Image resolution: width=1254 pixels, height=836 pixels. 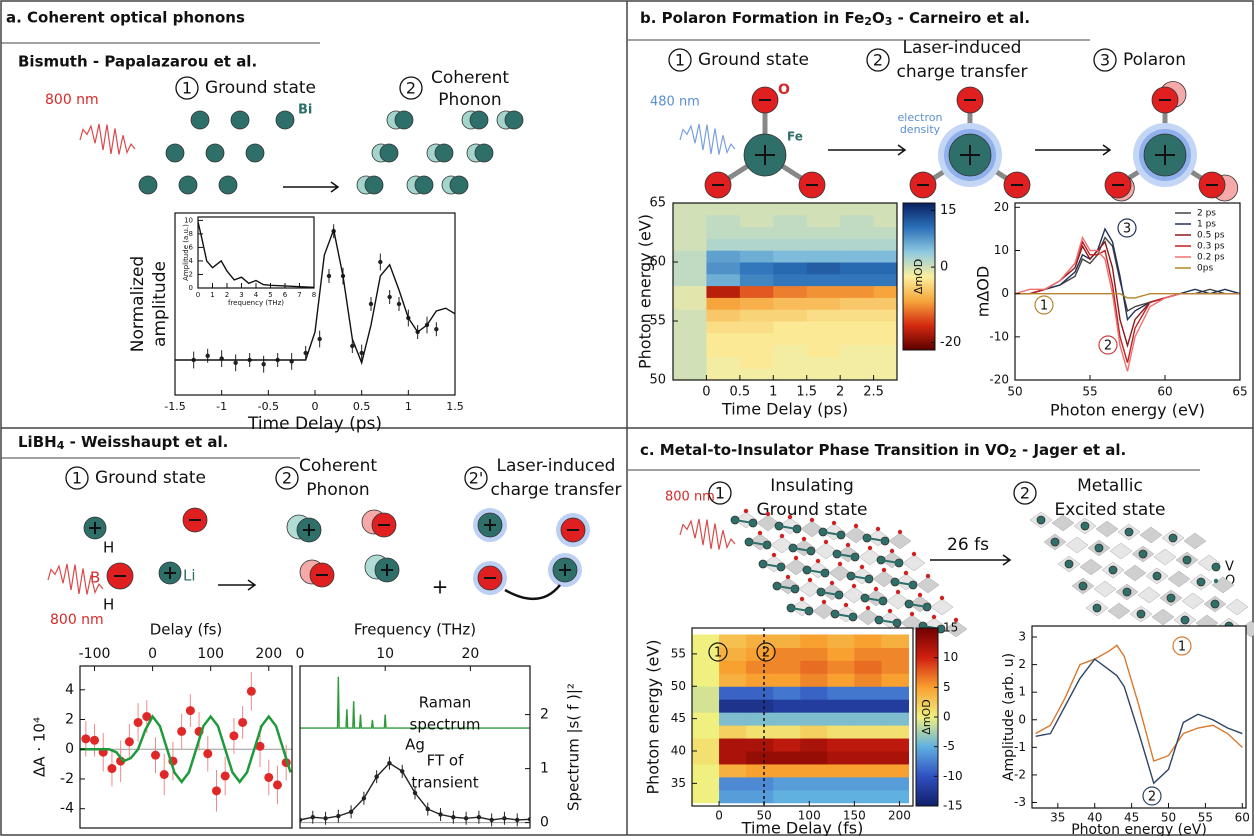 What do you see at coordinates (77, 478) in the screenshot?
I see `step-number: 1` at bounding box center [77, 478].